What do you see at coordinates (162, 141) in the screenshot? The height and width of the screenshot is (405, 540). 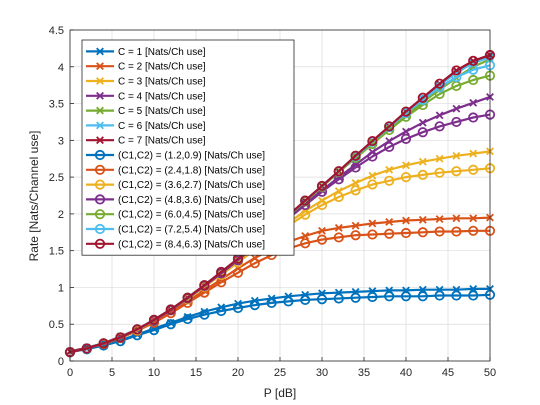 I see `legend-label: C = 7 [Nats/Ch use]` at bounding box center [162, 141].